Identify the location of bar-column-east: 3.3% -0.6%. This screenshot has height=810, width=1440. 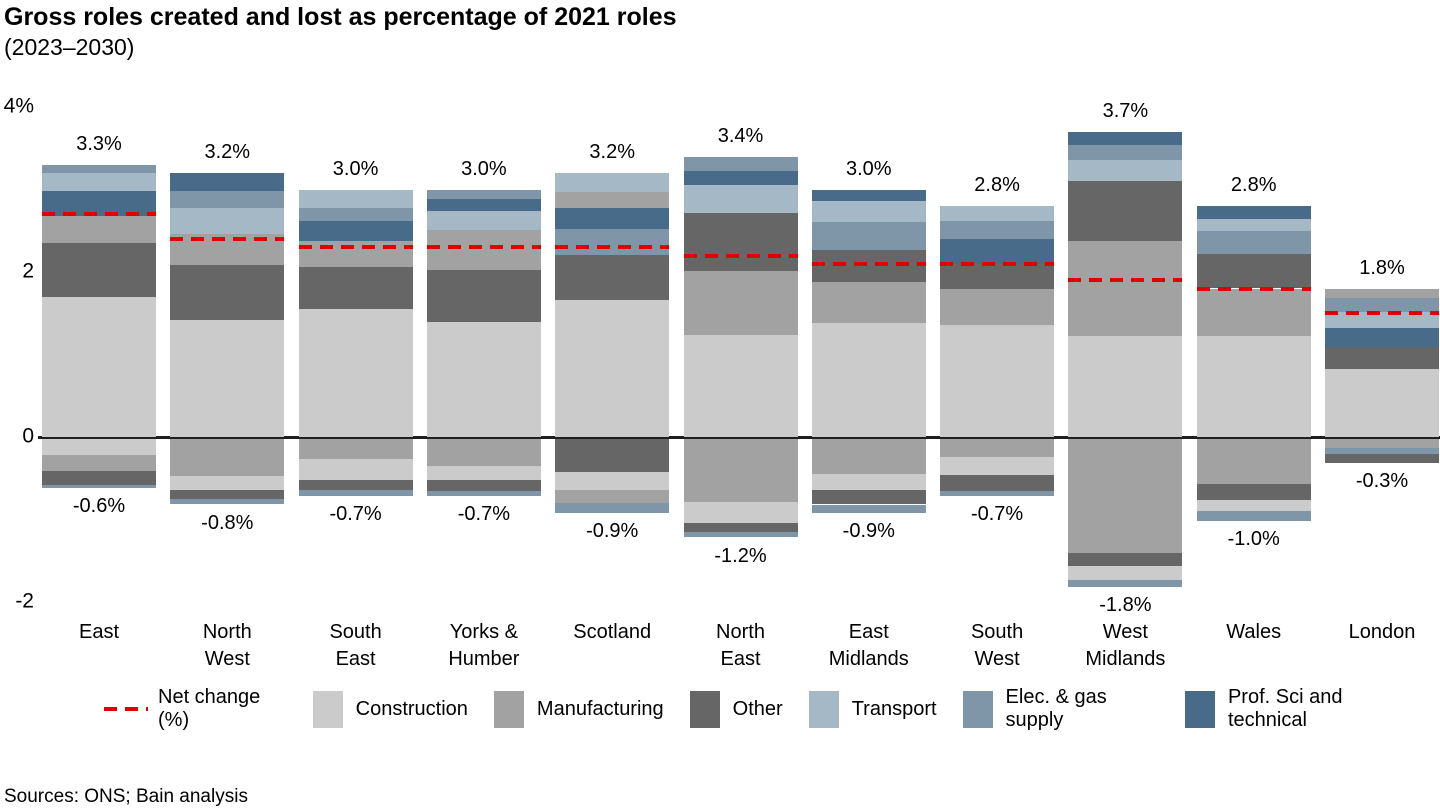
(99, 354).